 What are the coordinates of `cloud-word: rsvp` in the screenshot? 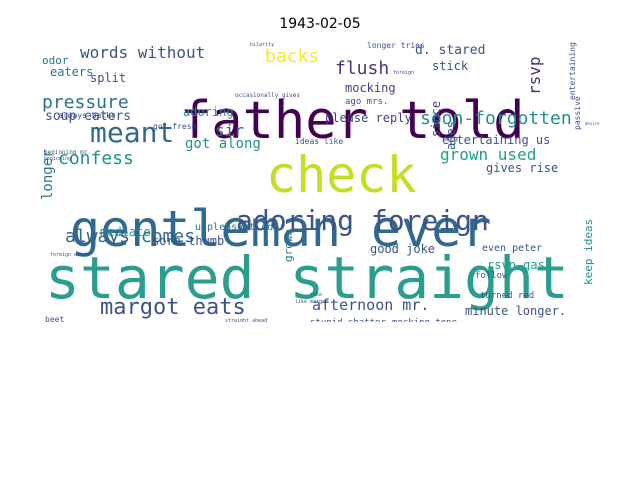 It's located at (534, 75).